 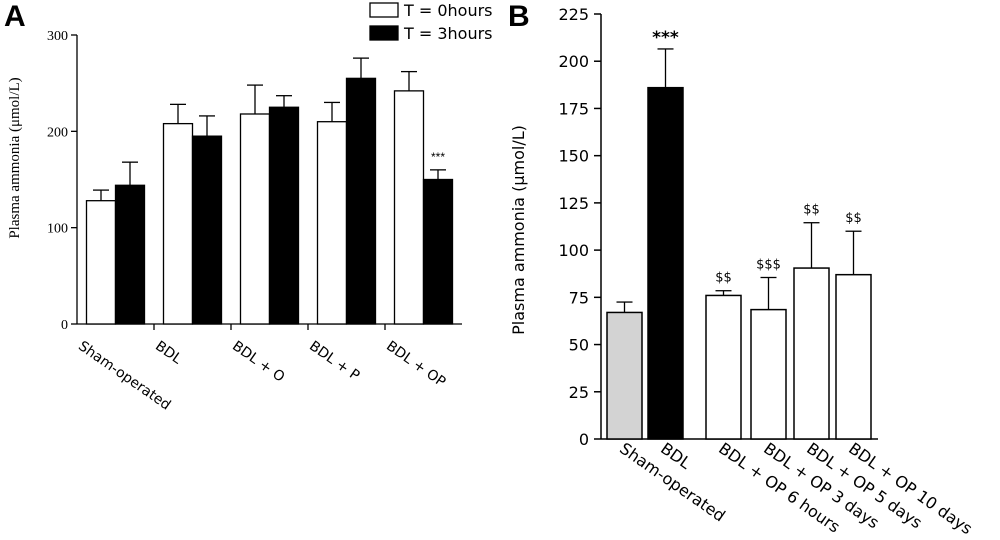 What do you see at coordinates (584, 439) in the screenshot?
I see `panel-b-y-tick-label: 0` at bounding box center [584, 439].